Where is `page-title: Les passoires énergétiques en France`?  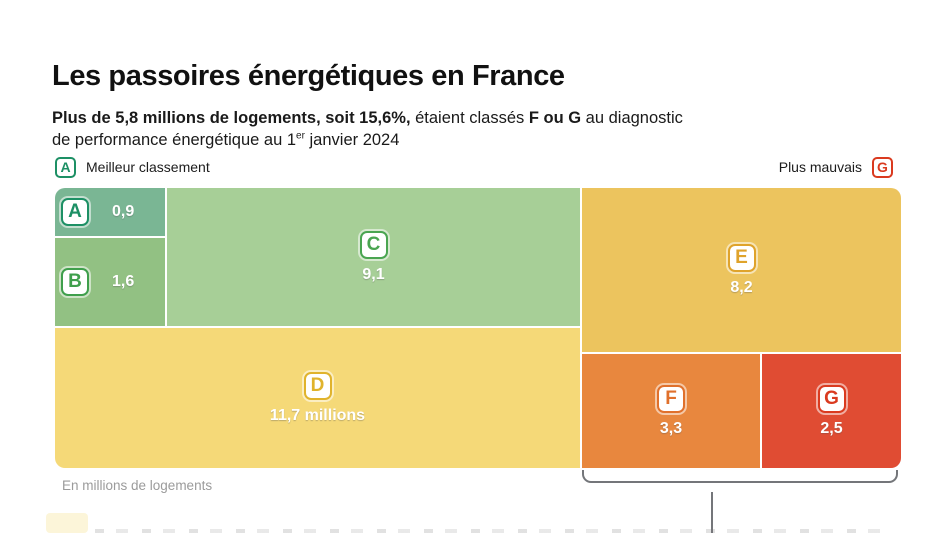 page-title: Les passoires énergétiques en France is located at coordinates (308, 76).